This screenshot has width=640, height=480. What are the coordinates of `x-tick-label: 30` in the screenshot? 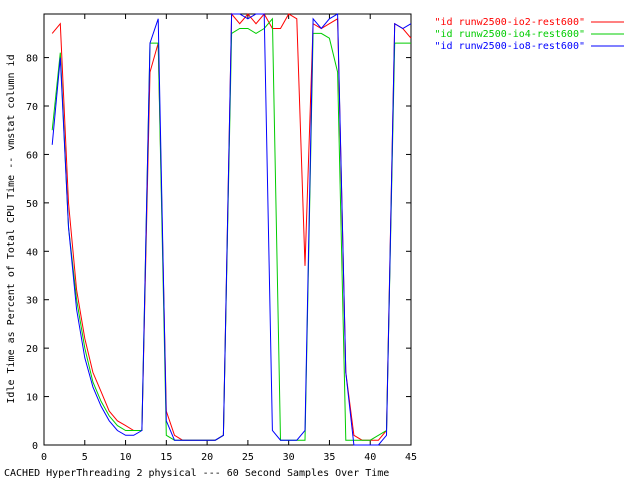 It's located at (289, 457).